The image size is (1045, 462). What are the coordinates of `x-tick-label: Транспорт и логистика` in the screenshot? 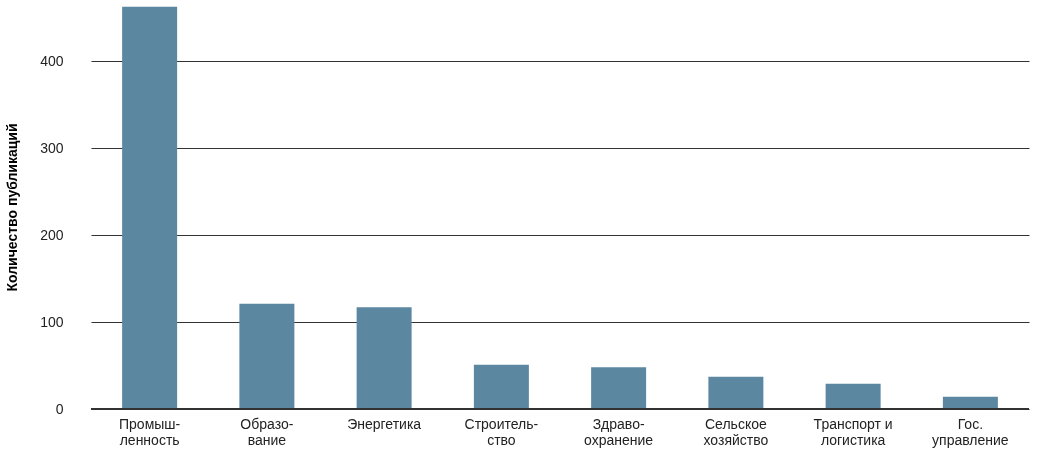 It's located at (853, 431).